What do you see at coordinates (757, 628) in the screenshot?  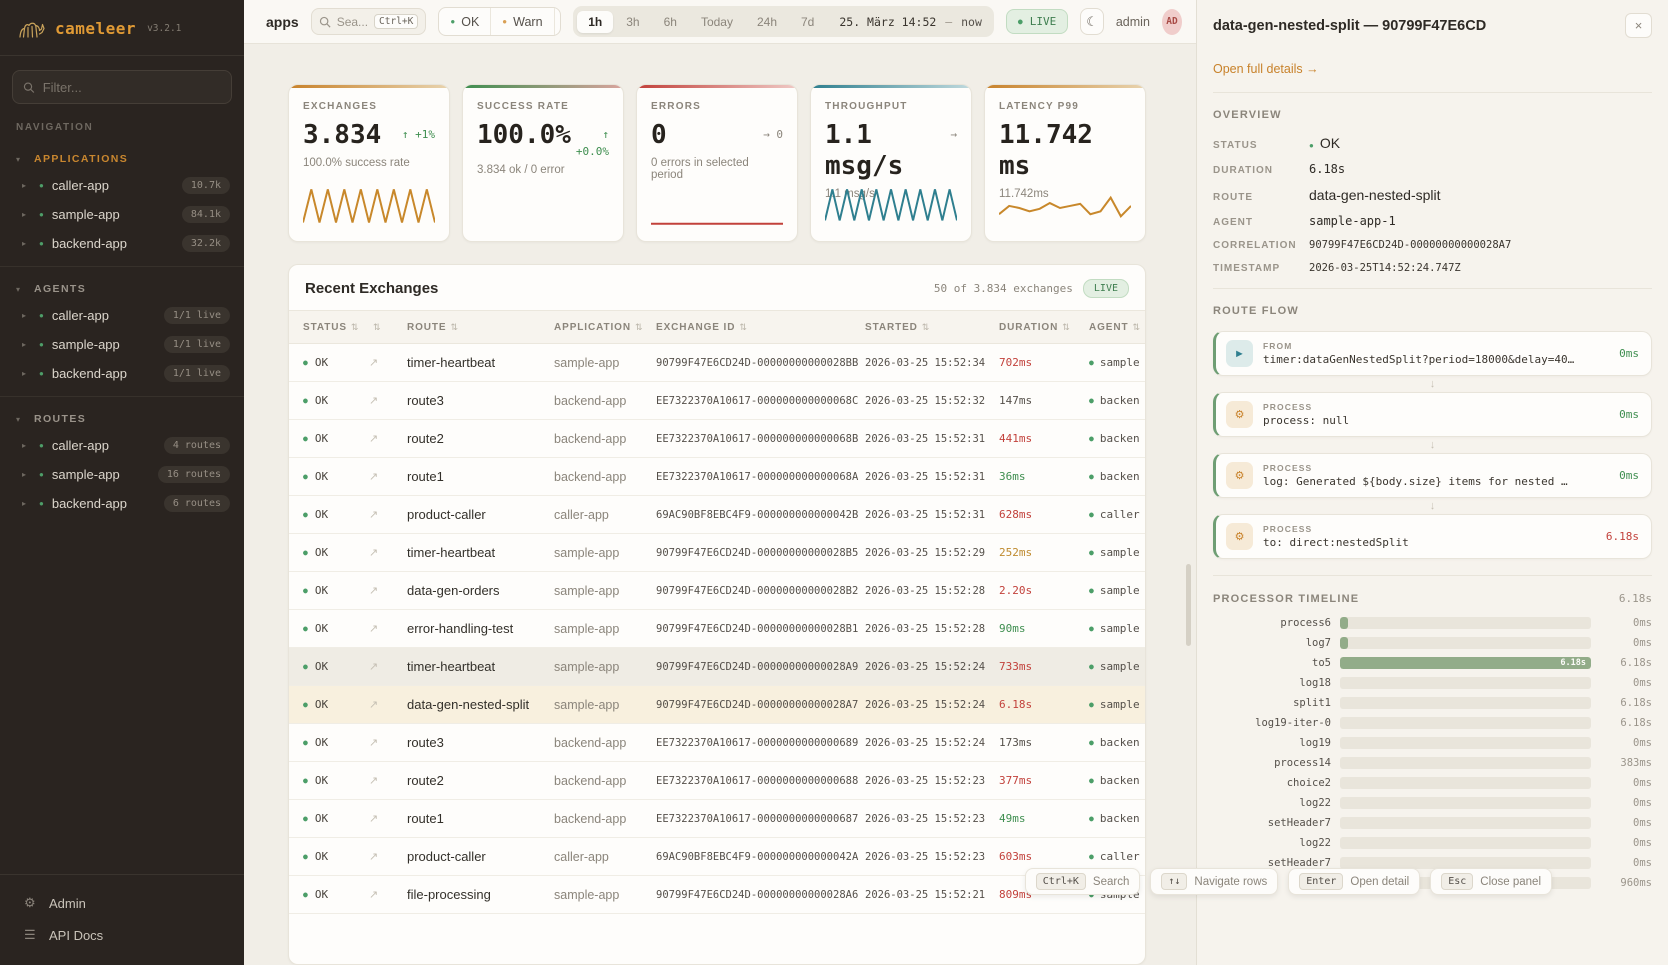 I see `row-exchange-id: 90799F47E6CD24D-00000000000028B1` at bounding box center [757, 628].